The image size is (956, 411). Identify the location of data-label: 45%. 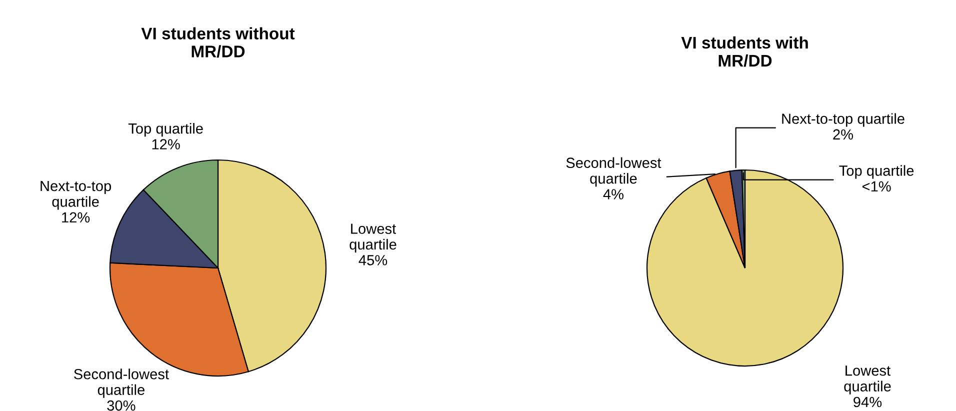
(373, 260).